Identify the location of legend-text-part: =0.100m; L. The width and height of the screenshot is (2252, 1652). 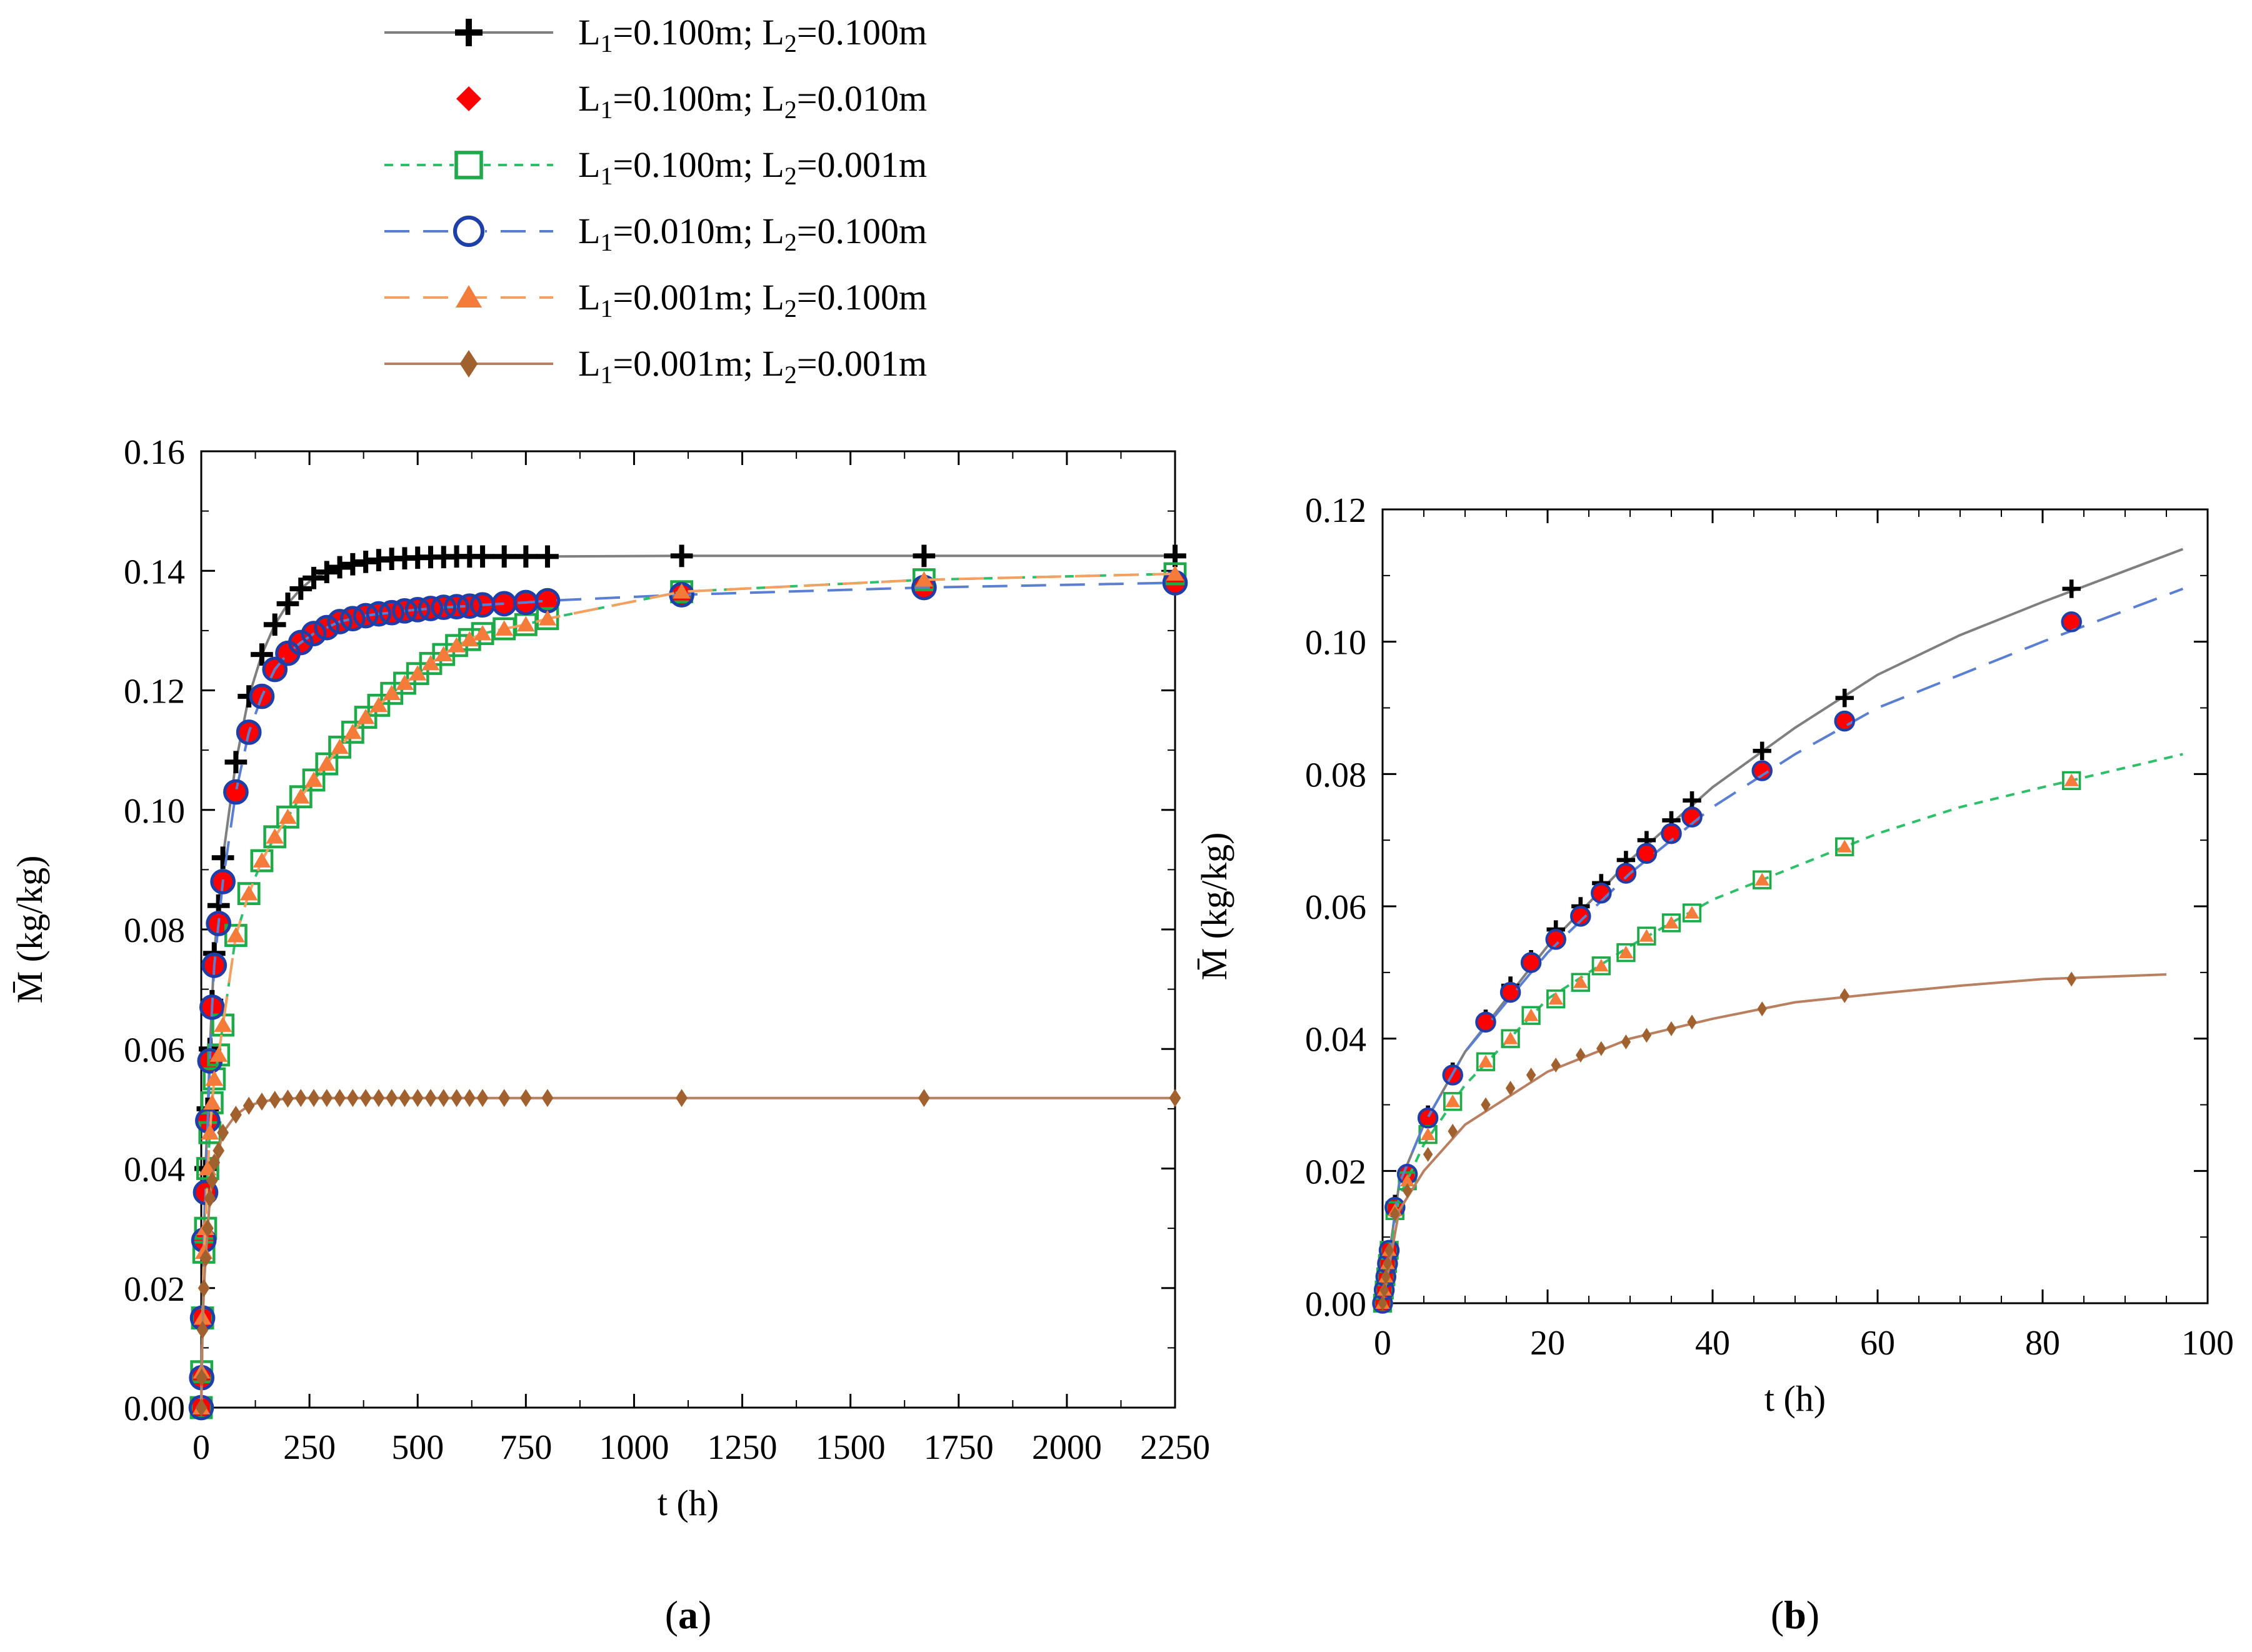
(698, 32).